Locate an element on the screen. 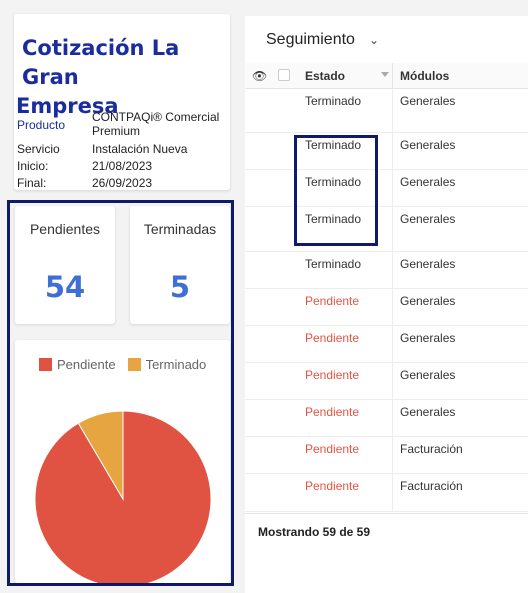 The image size is (528, 593). done-count: 5 is located at coordinates (180, 287).